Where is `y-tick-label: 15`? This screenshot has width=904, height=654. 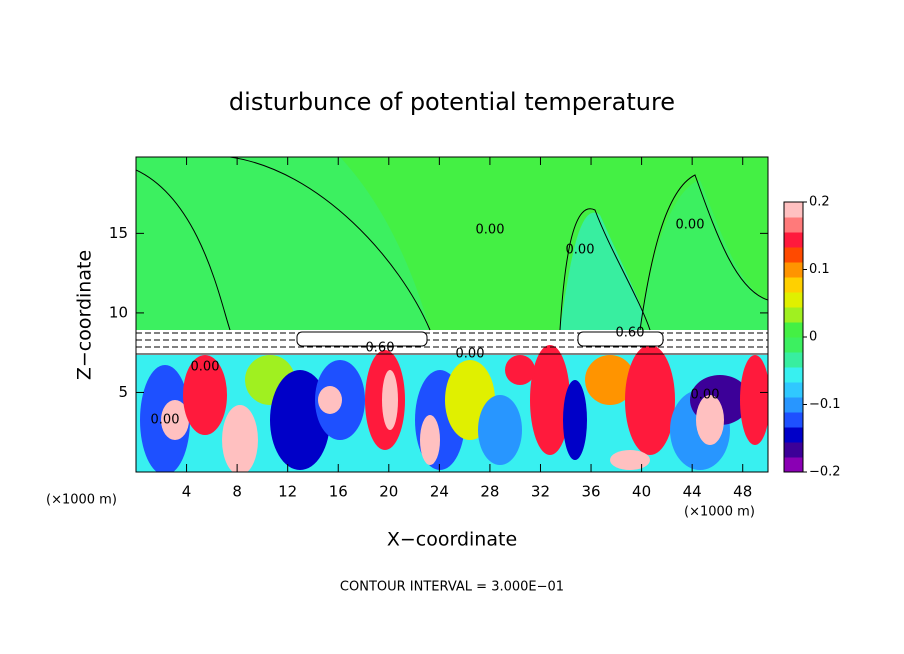 y-tick-label: 15 is located at coordinates (118, 233).